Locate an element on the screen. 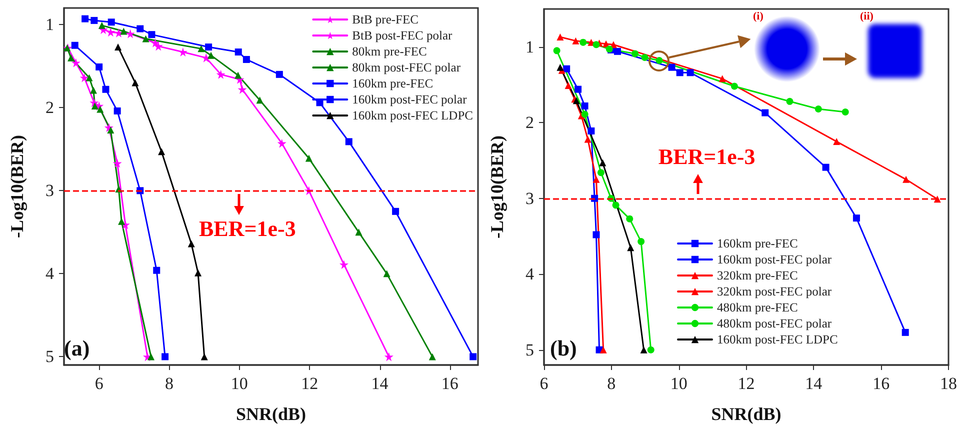 Image resolution: width=960 pixels, height=429 pixels. x-tick-label: 10 is located at coordinates (679, 383).